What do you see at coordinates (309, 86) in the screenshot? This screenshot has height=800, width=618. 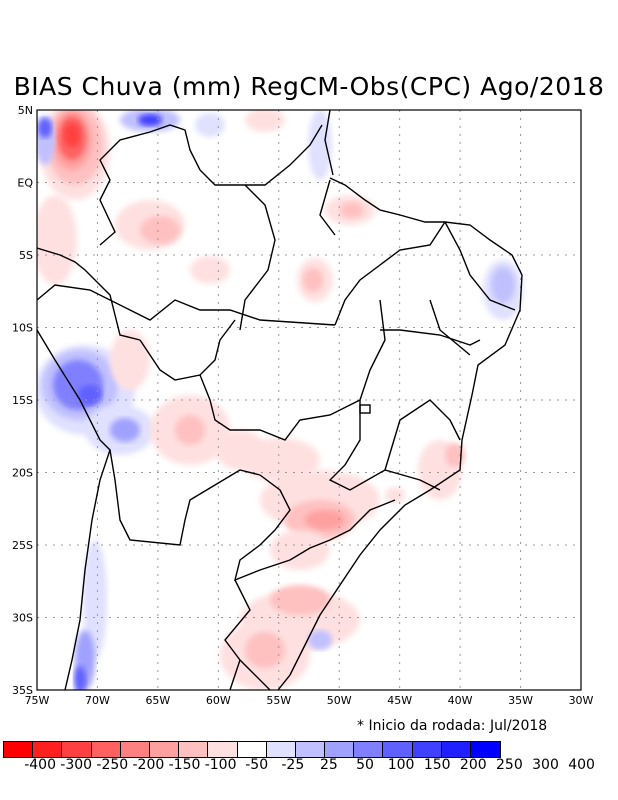 I see `map-title: BIAS Chuva (mm) RegCM-Obs(CPC) Ago/2018` at bounding box center [309, 86].